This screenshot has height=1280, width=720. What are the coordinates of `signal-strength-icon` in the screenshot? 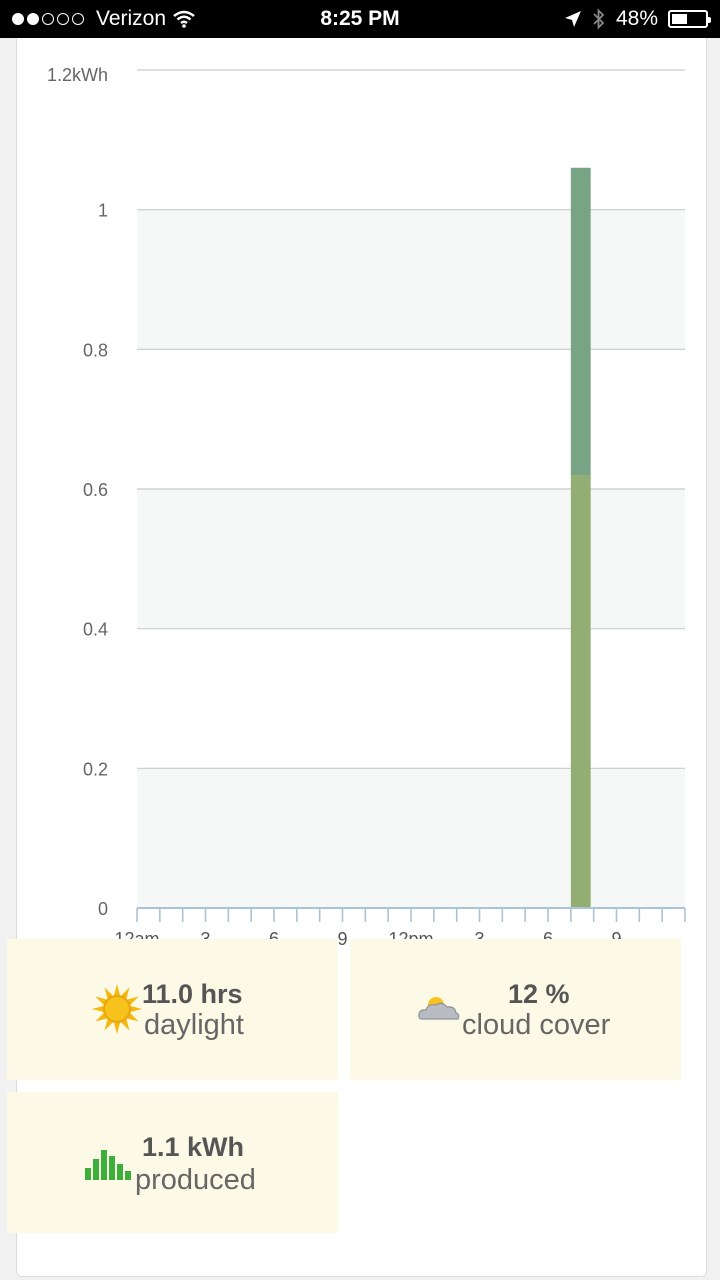 It's located at (48, 19).